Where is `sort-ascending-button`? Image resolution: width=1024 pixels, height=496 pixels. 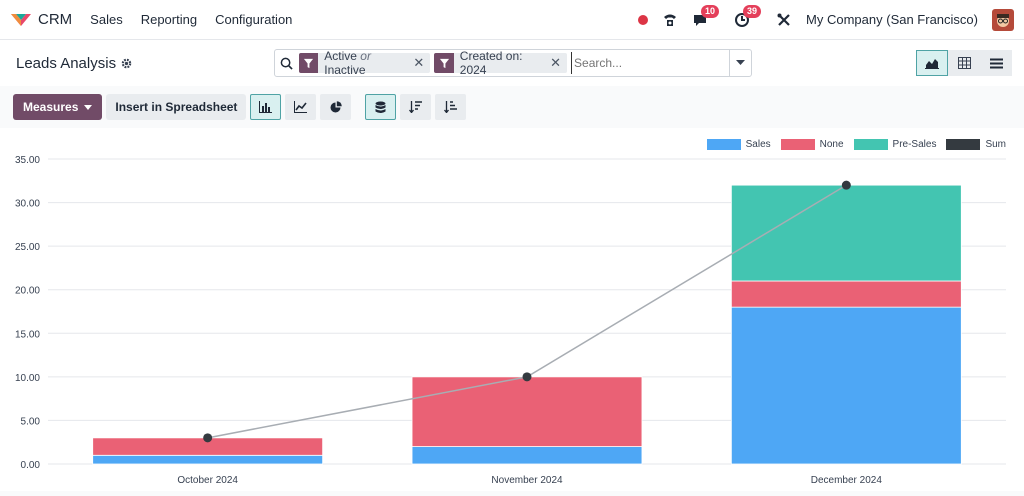 sort-ascending-button is located at coordinates (451, 107).